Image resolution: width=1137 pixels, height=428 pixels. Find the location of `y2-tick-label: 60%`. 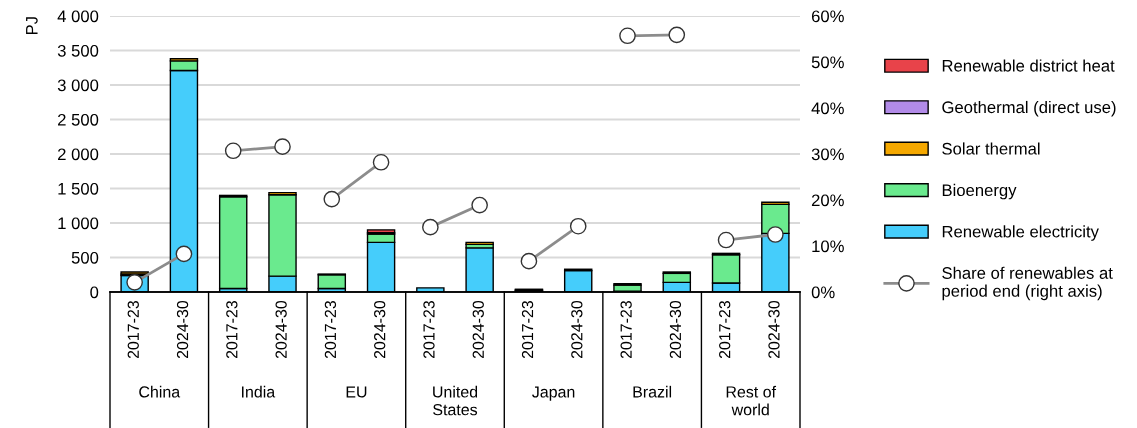

y2-tick-label: 60% is located at coordinates (827, 16).